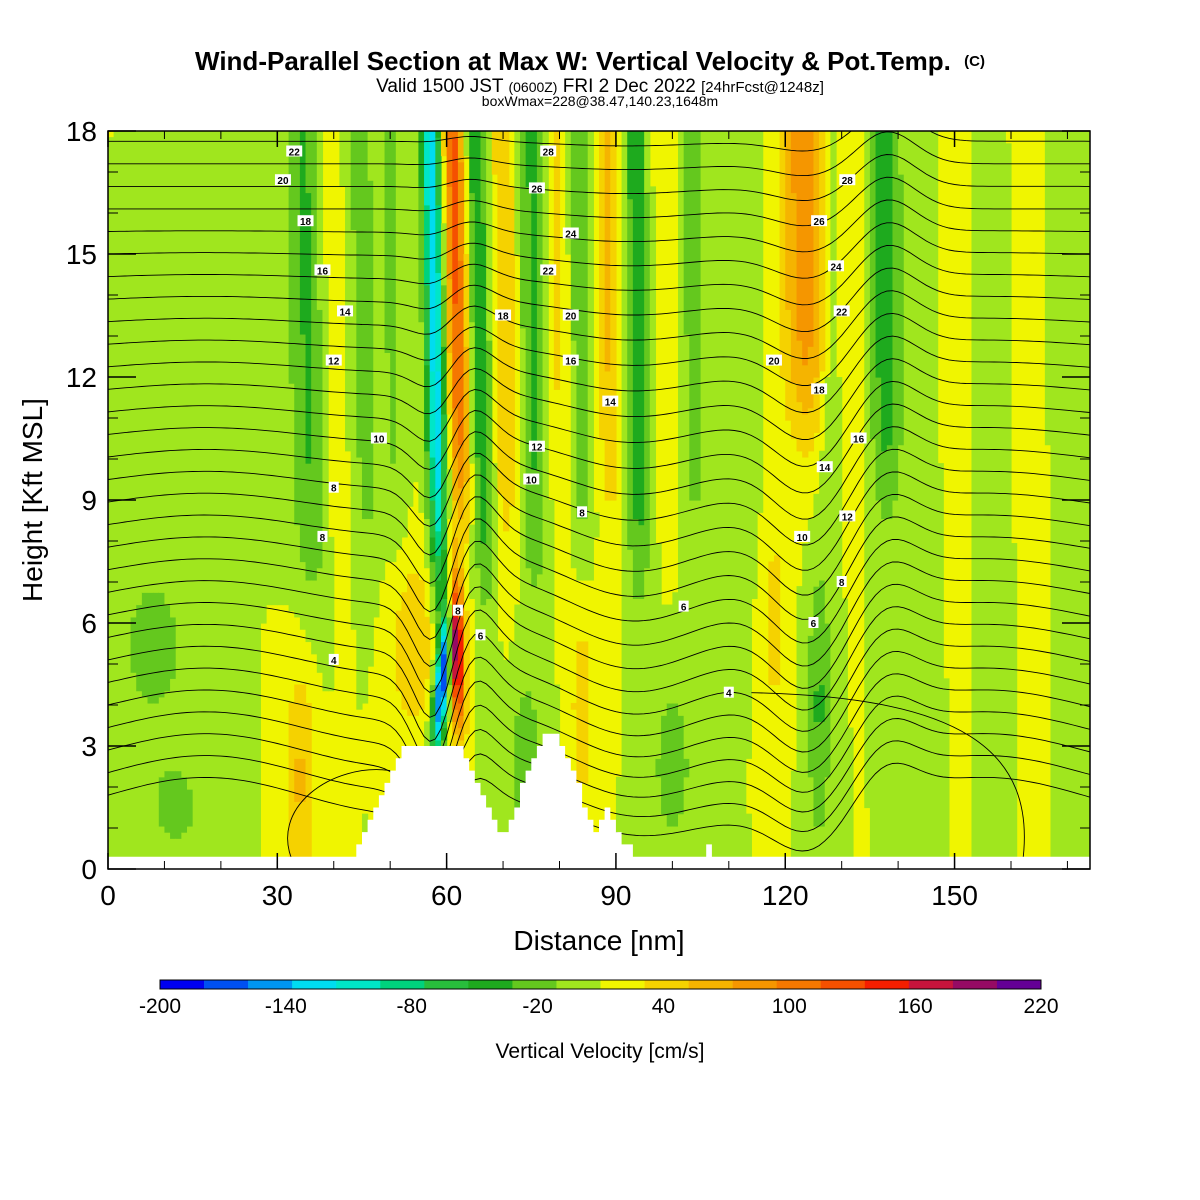 The image size is (1200, 1200). Describe the element at coordinates (379, 440) in the screenshot. I see `svg-text: 10` at that location.